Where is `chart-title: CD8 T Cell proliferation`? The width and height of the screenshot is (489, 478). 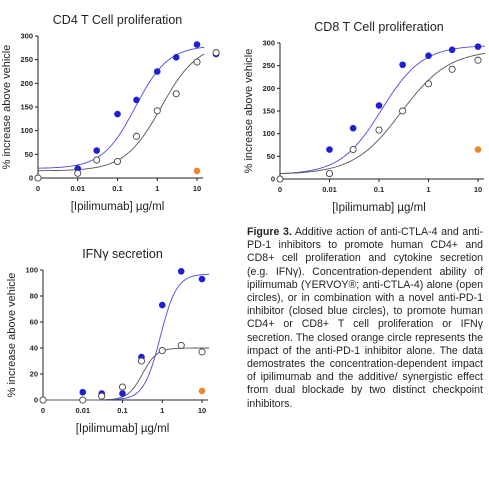
chart-title: CD8 T Cell proliferation is located at coordinates (379, 27).